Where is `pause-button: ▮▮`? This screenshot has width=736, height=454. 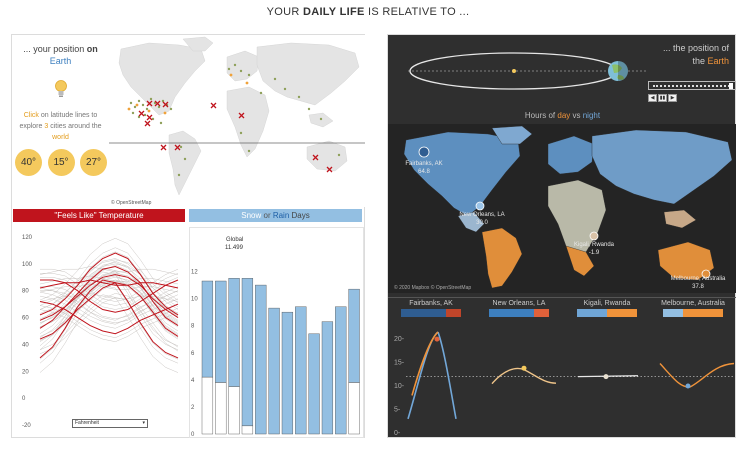 pause-button: ▮▮ is located at coordinates (662, 98).